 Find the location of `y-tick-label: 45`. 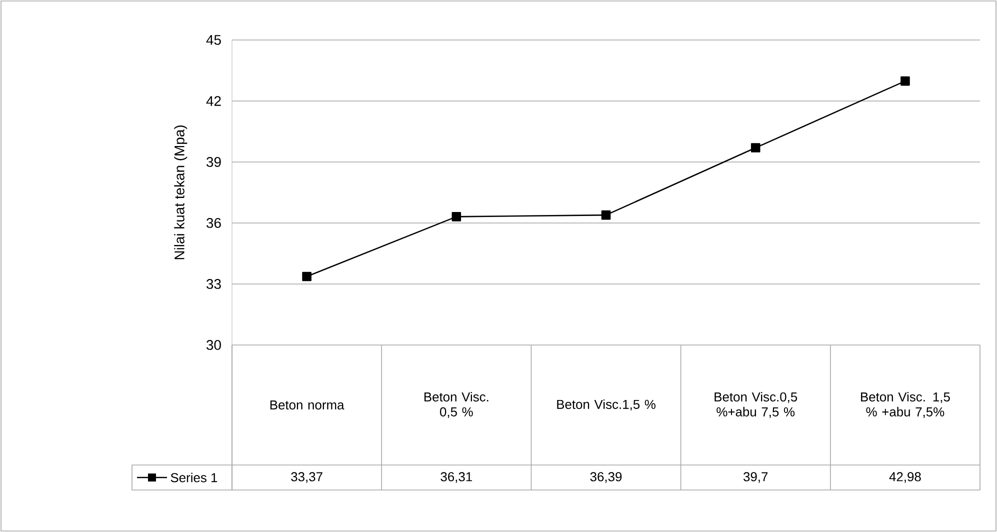

y-tick-label: 45 is located at coordinates (213, 40).